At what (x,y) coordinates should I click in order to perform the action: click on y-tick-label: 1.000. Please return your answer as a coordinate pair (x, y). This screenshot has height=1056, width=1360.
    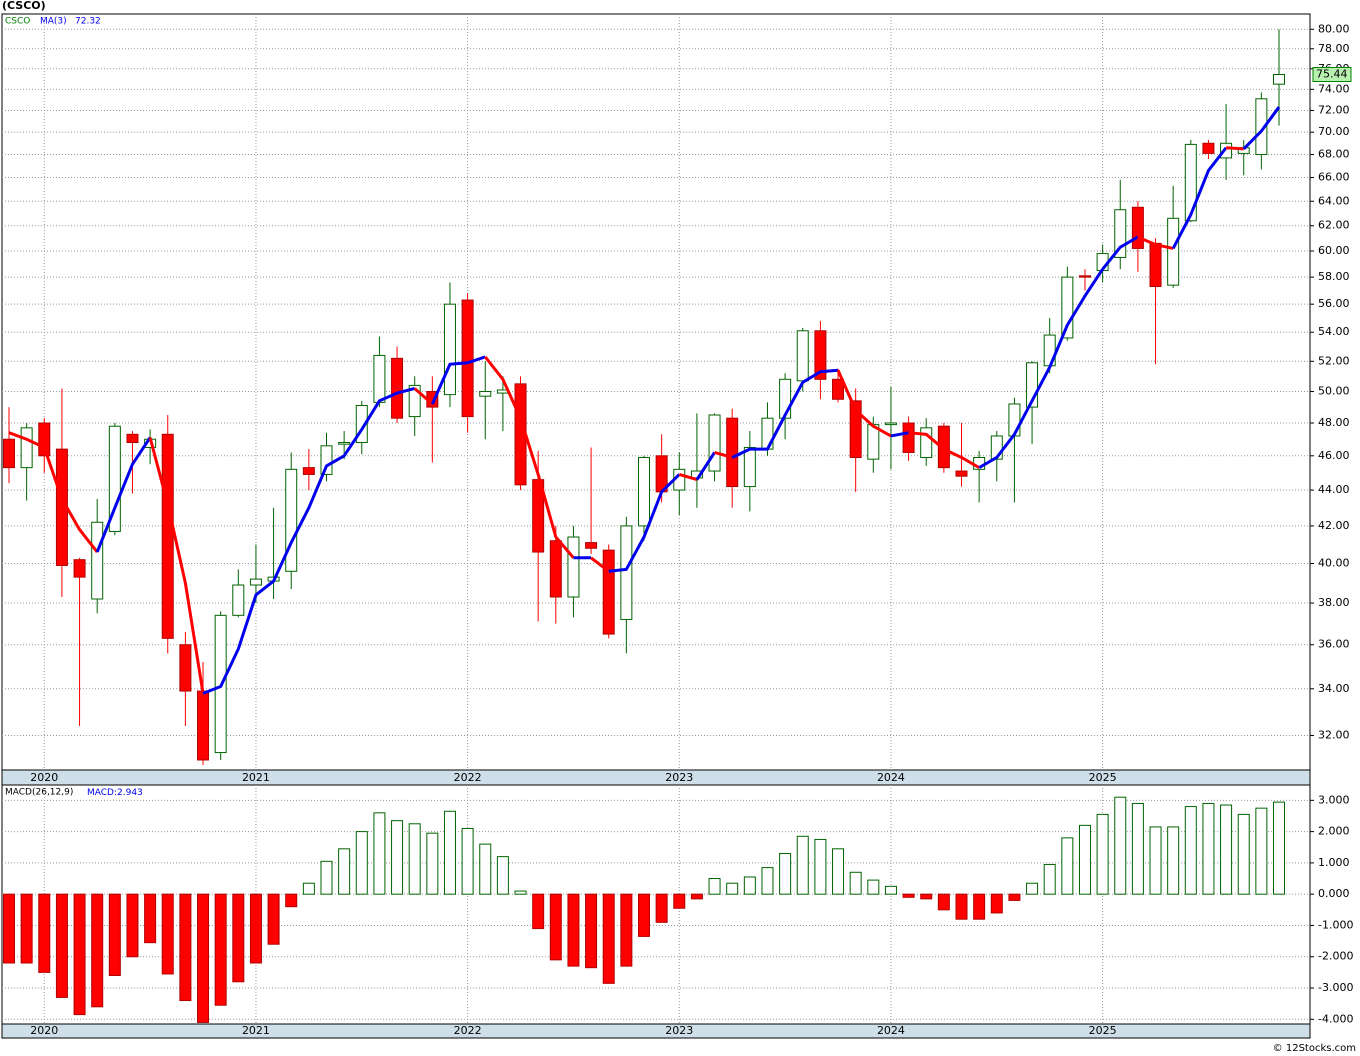
    Looking at the image, I should click on (1334, 862).